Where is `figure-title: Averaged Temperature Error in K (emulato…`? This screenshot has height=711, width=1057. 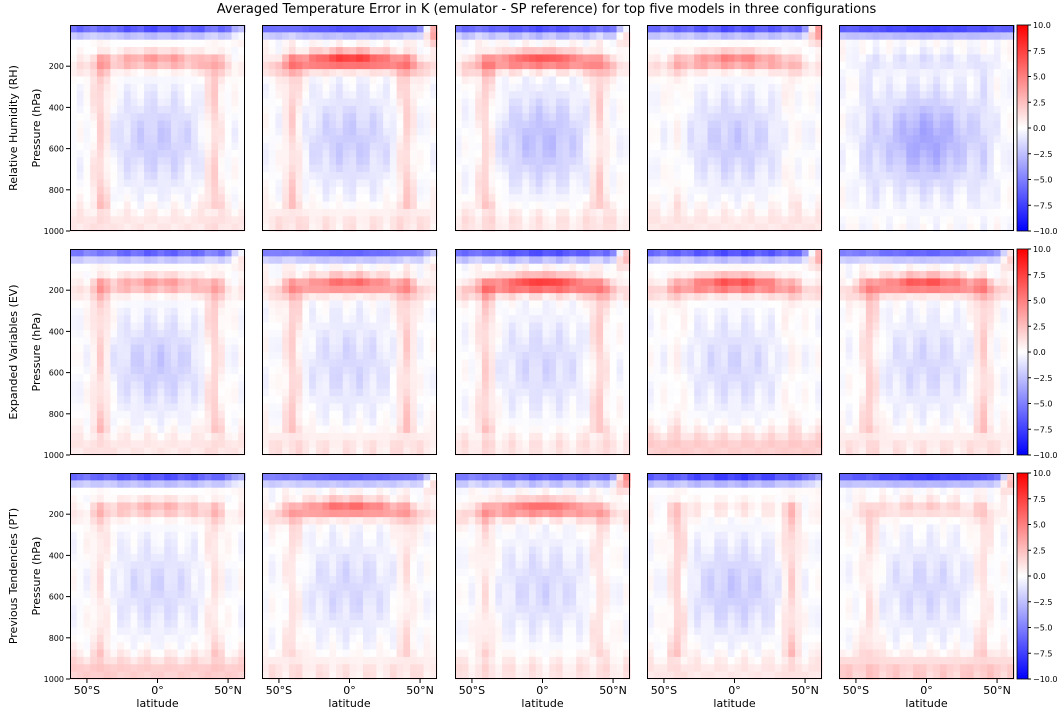
figure-title: Averaged Temperature Error in K (emulato… is located at coordinates (546, 9).